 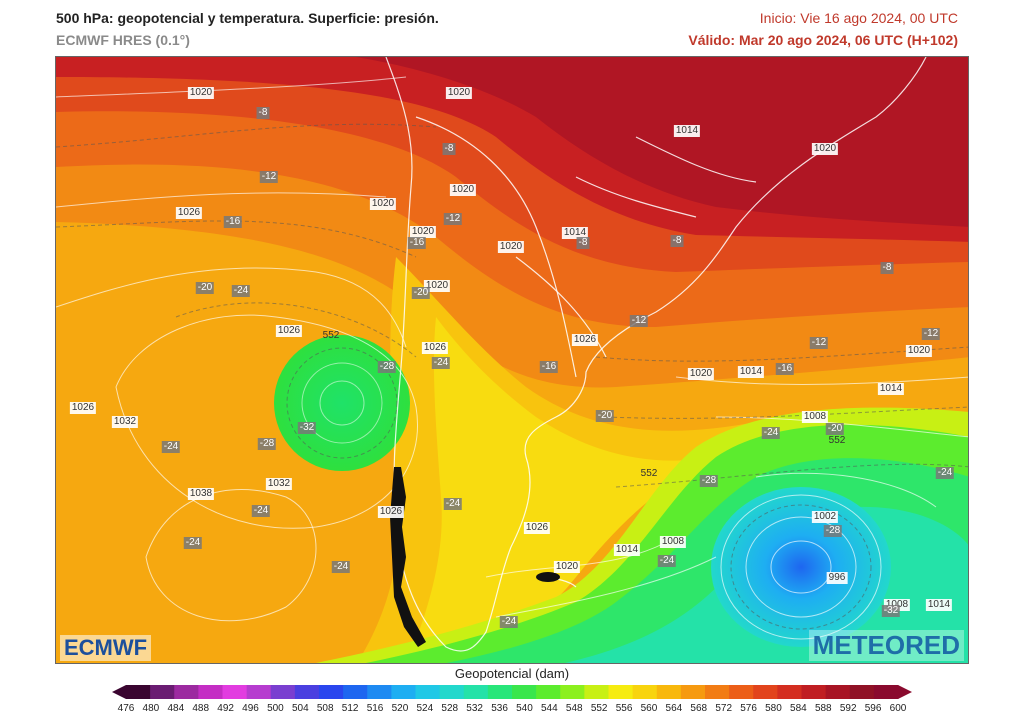 What do you see at coordinates (823, 40) in the screenshot?
I see `valid-time: Válido: Mar 20 ago 2024, 06 UTC (H+102)` at bounding box center [823, 40].